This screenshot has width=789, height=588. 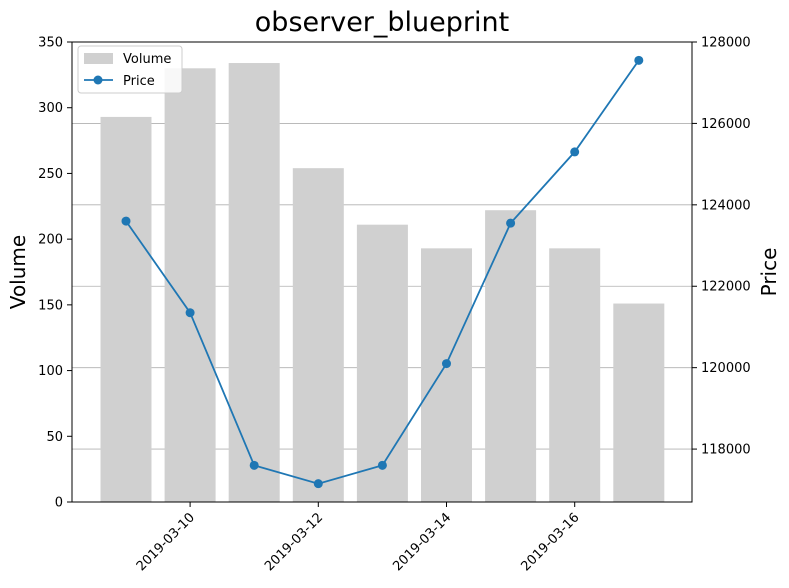 I want to click on legend-price-label: Price, so click(x=139, y=81).